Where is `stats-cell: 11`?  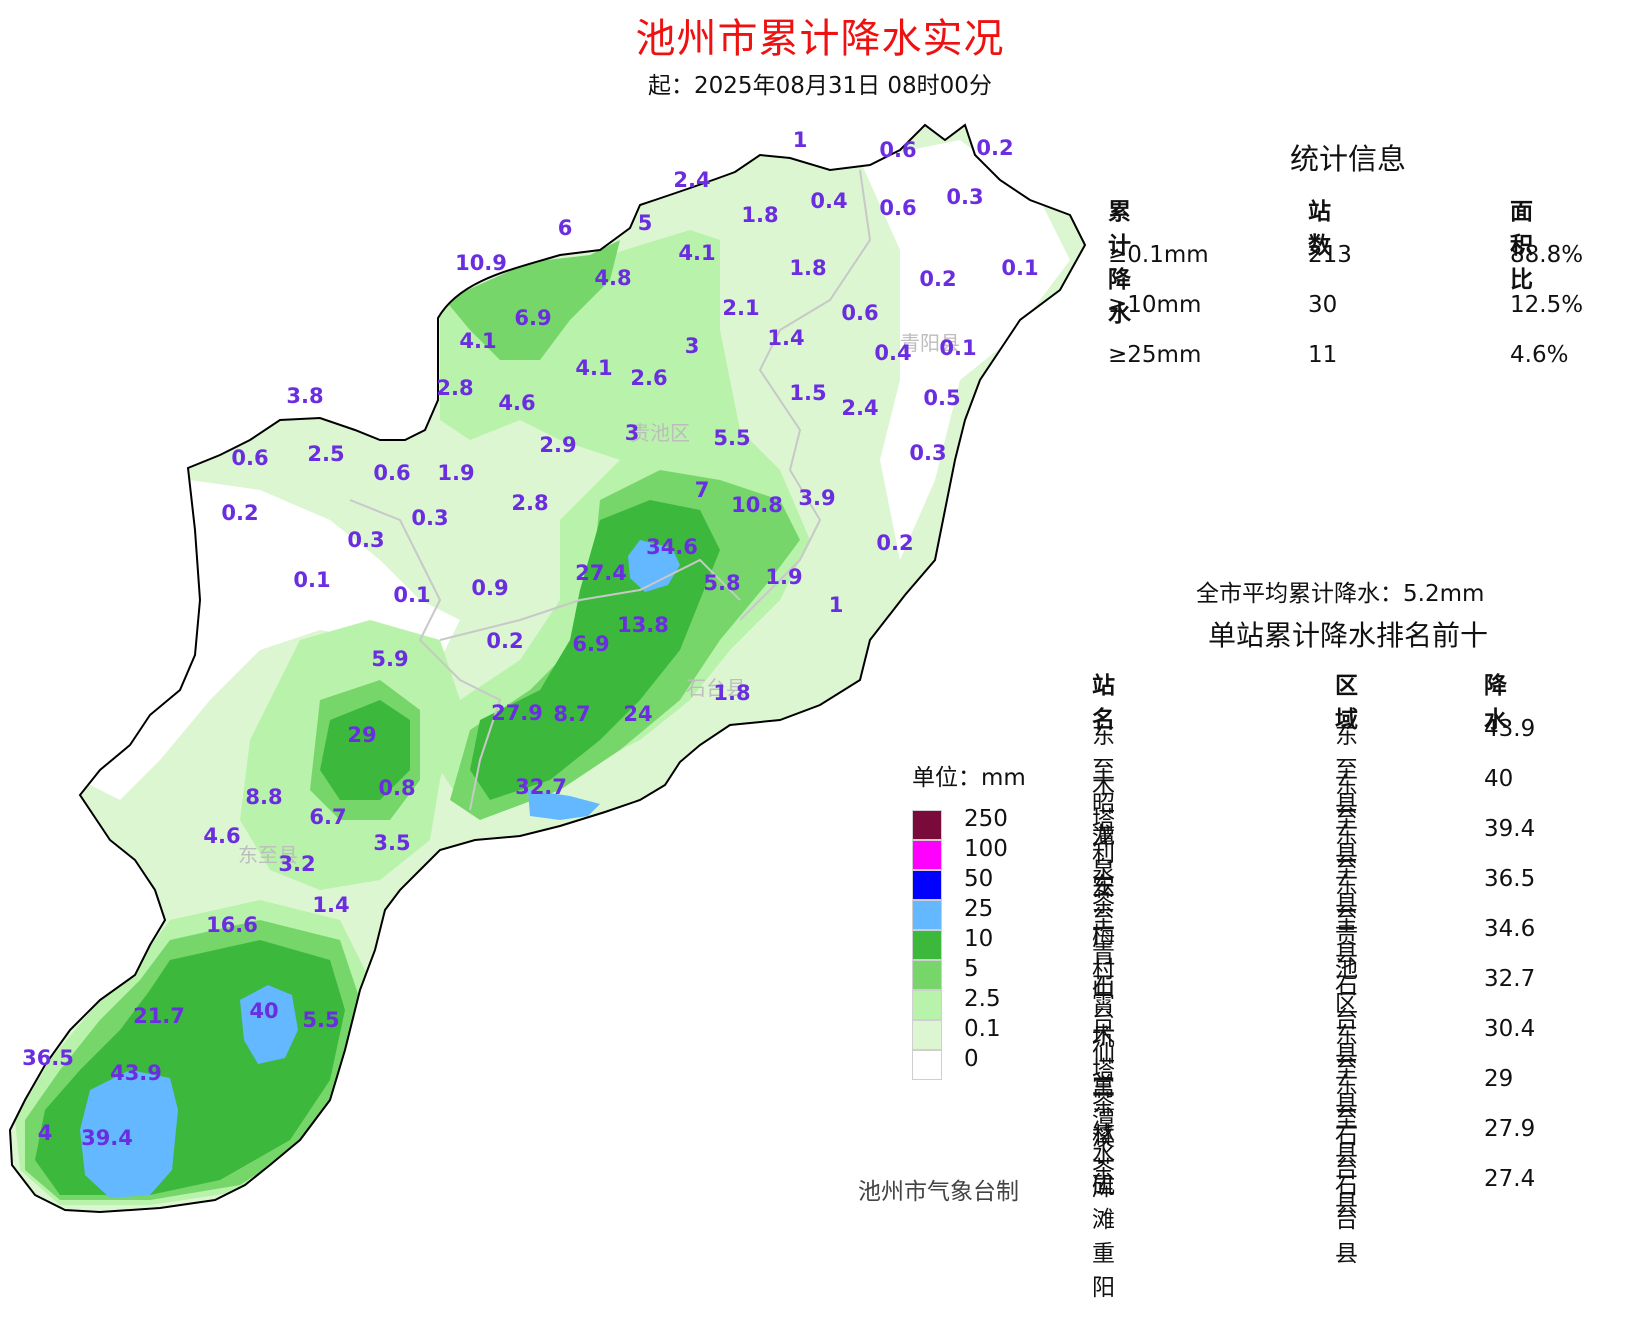
stats-cell: 11 is located at coordinates (1323, 355).